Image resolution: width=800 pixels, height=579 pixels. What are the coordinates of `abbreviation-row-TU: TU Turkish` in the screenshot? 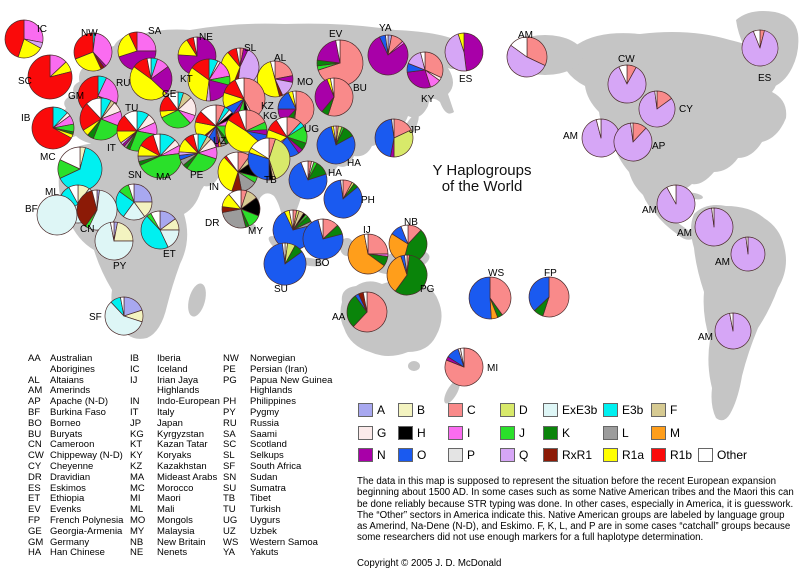 It's located at (280, 510).